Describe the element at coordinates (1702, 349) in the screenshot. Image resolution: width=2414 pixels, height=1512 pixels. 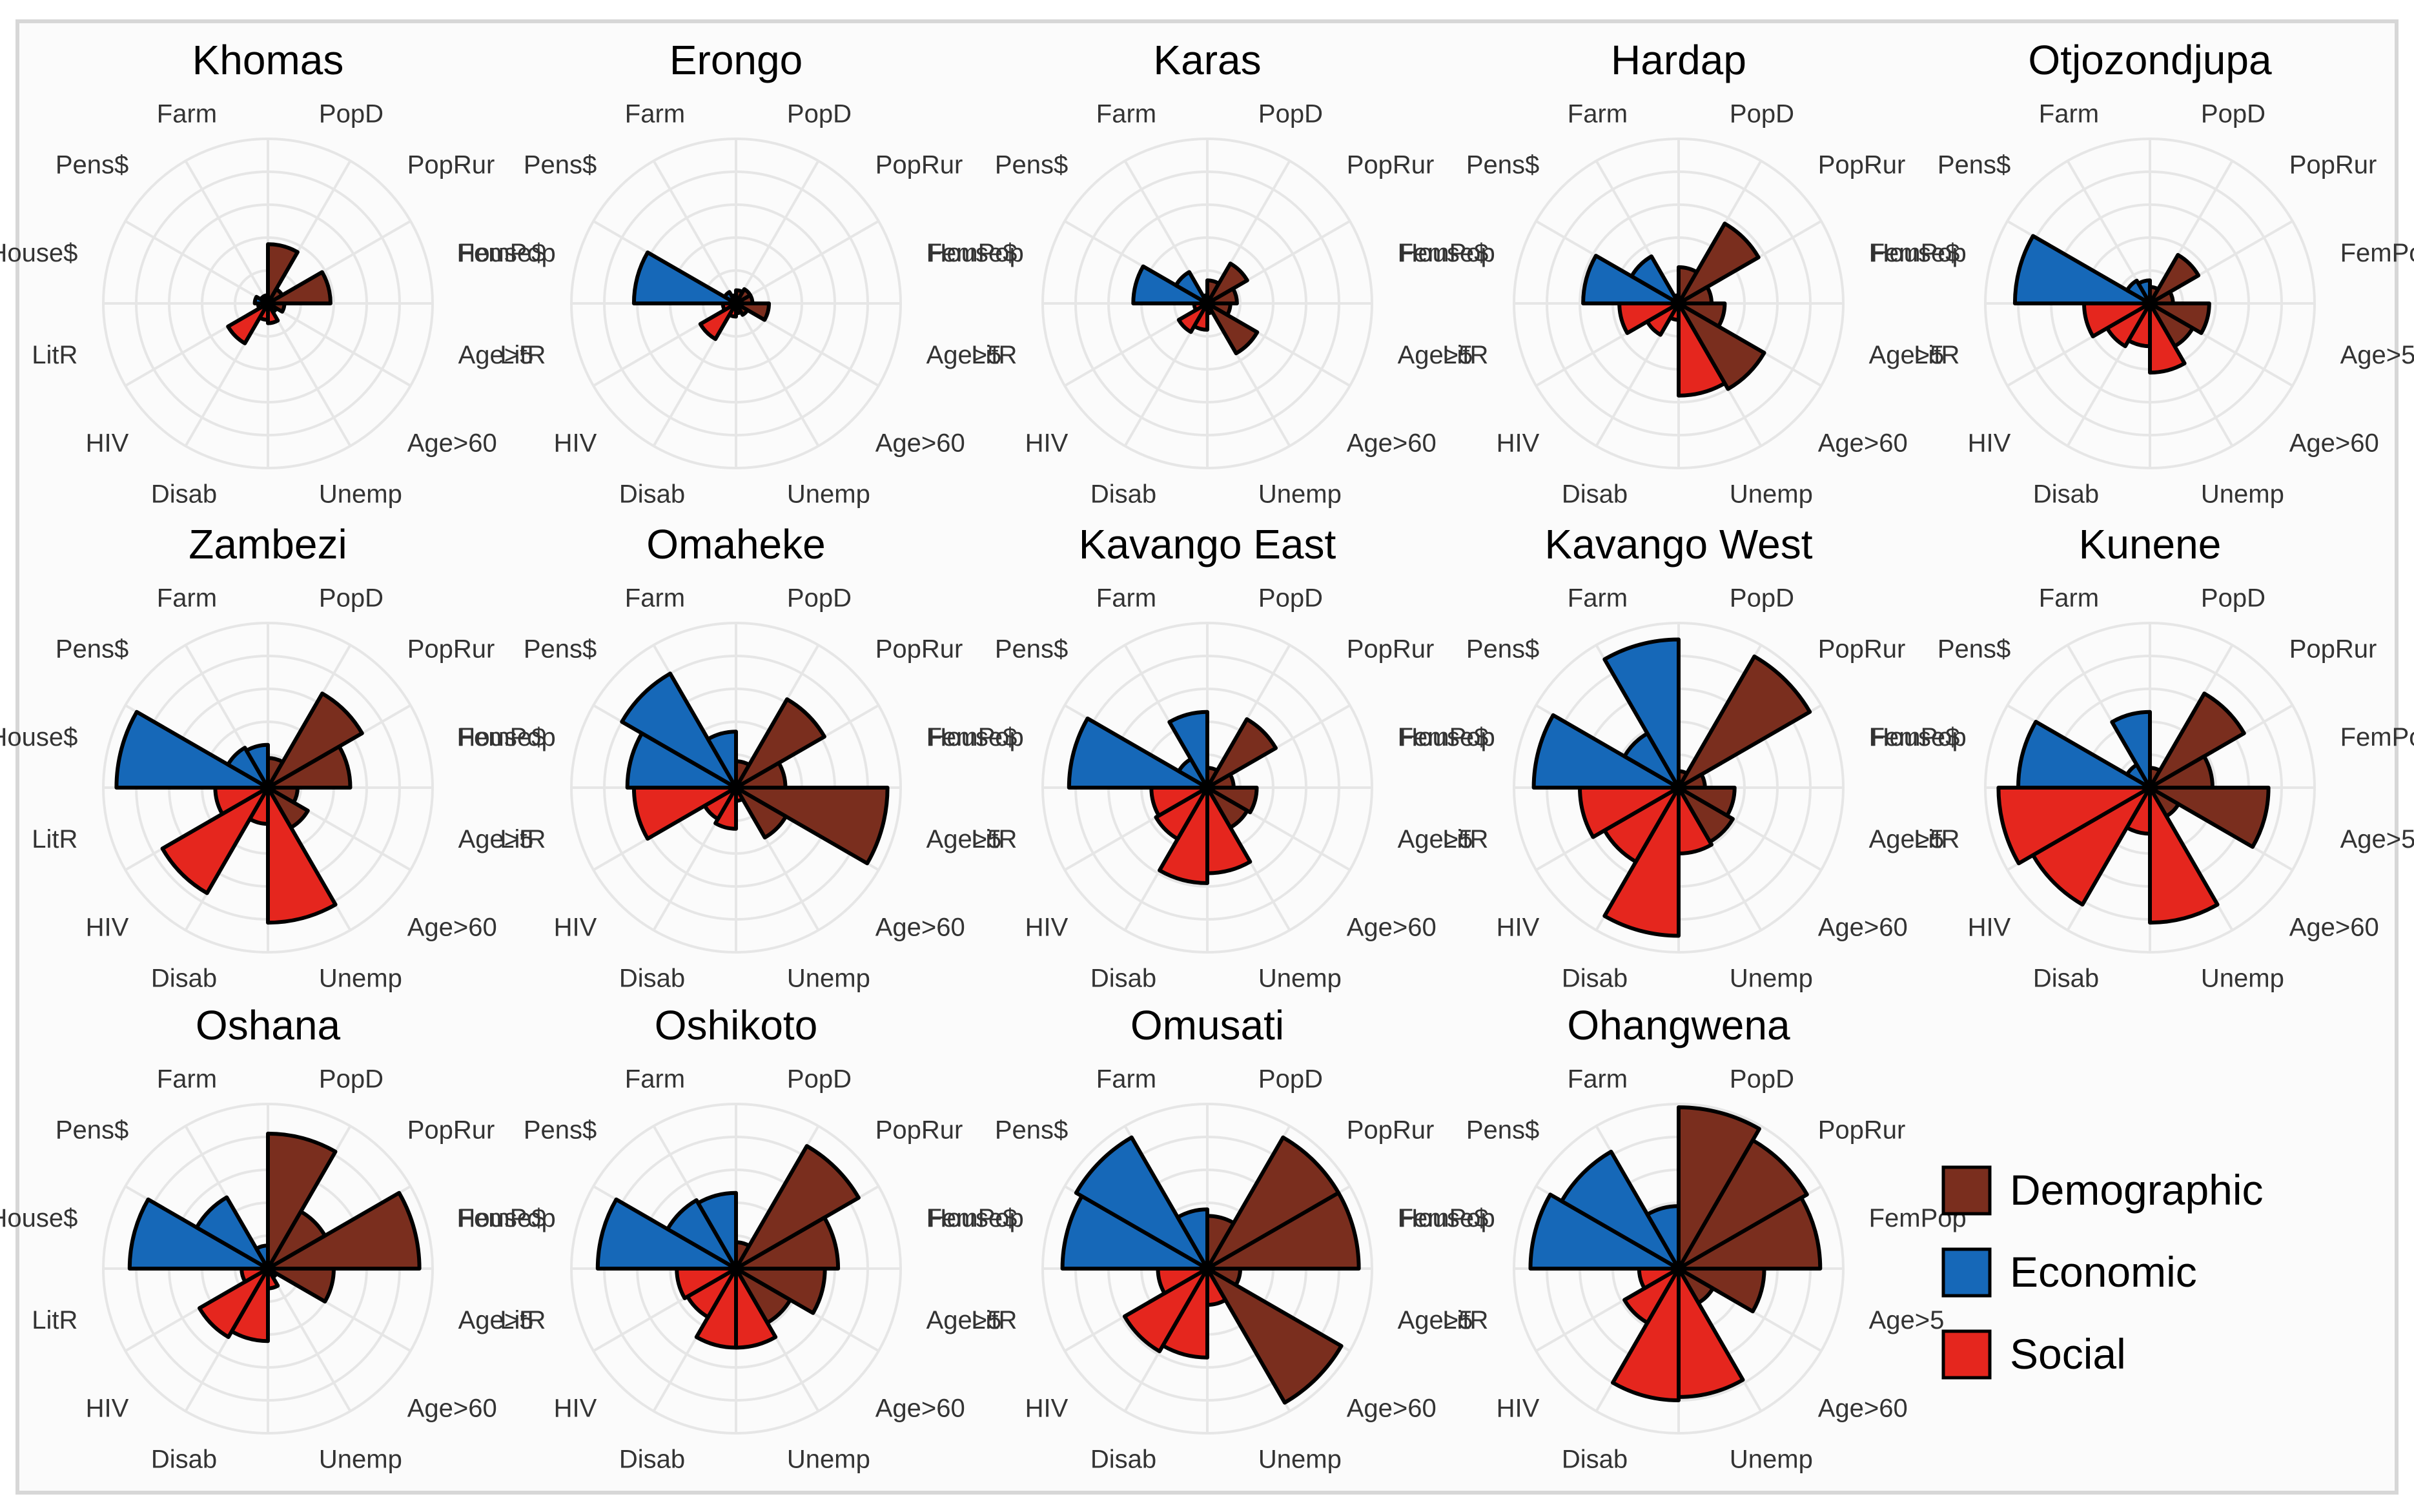
I see `wedge-unemp` at that location.